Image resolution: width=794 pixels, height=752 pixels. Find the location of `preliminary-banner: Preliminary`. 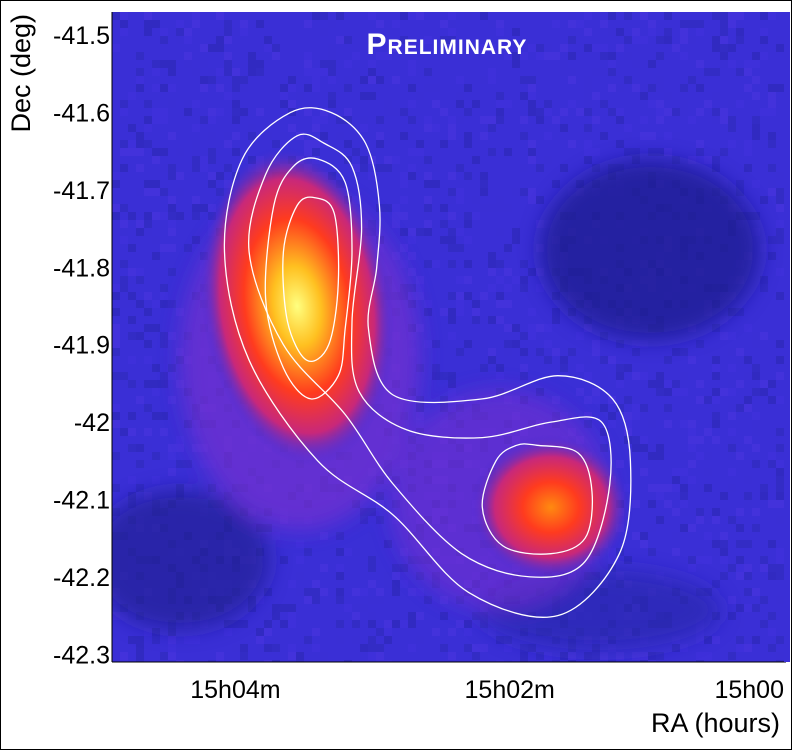

preliminary-banner: Preliminary is located at coordinates (447, 44).